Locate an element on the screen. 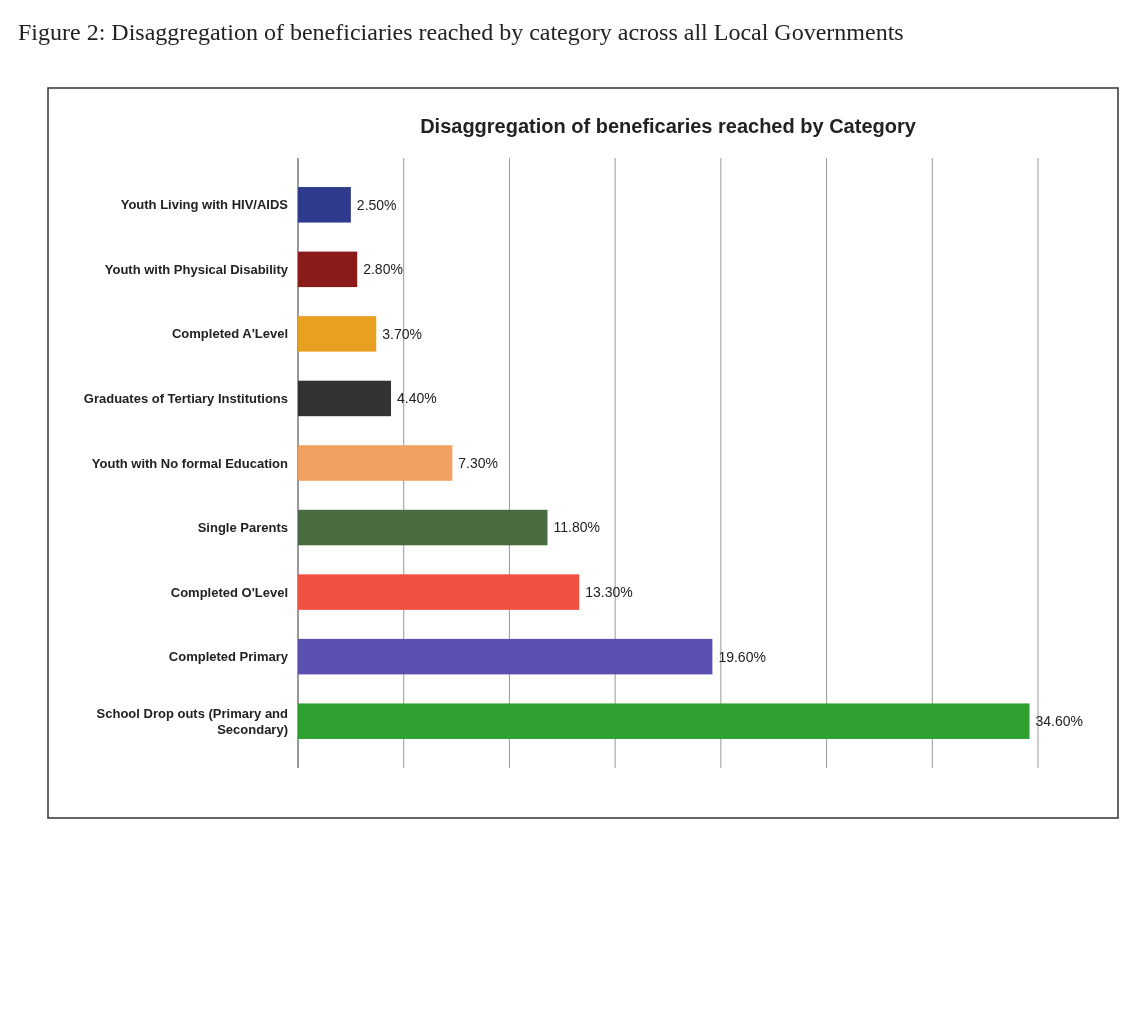  data-label: 2.50% is located at coordinates (376, 204).